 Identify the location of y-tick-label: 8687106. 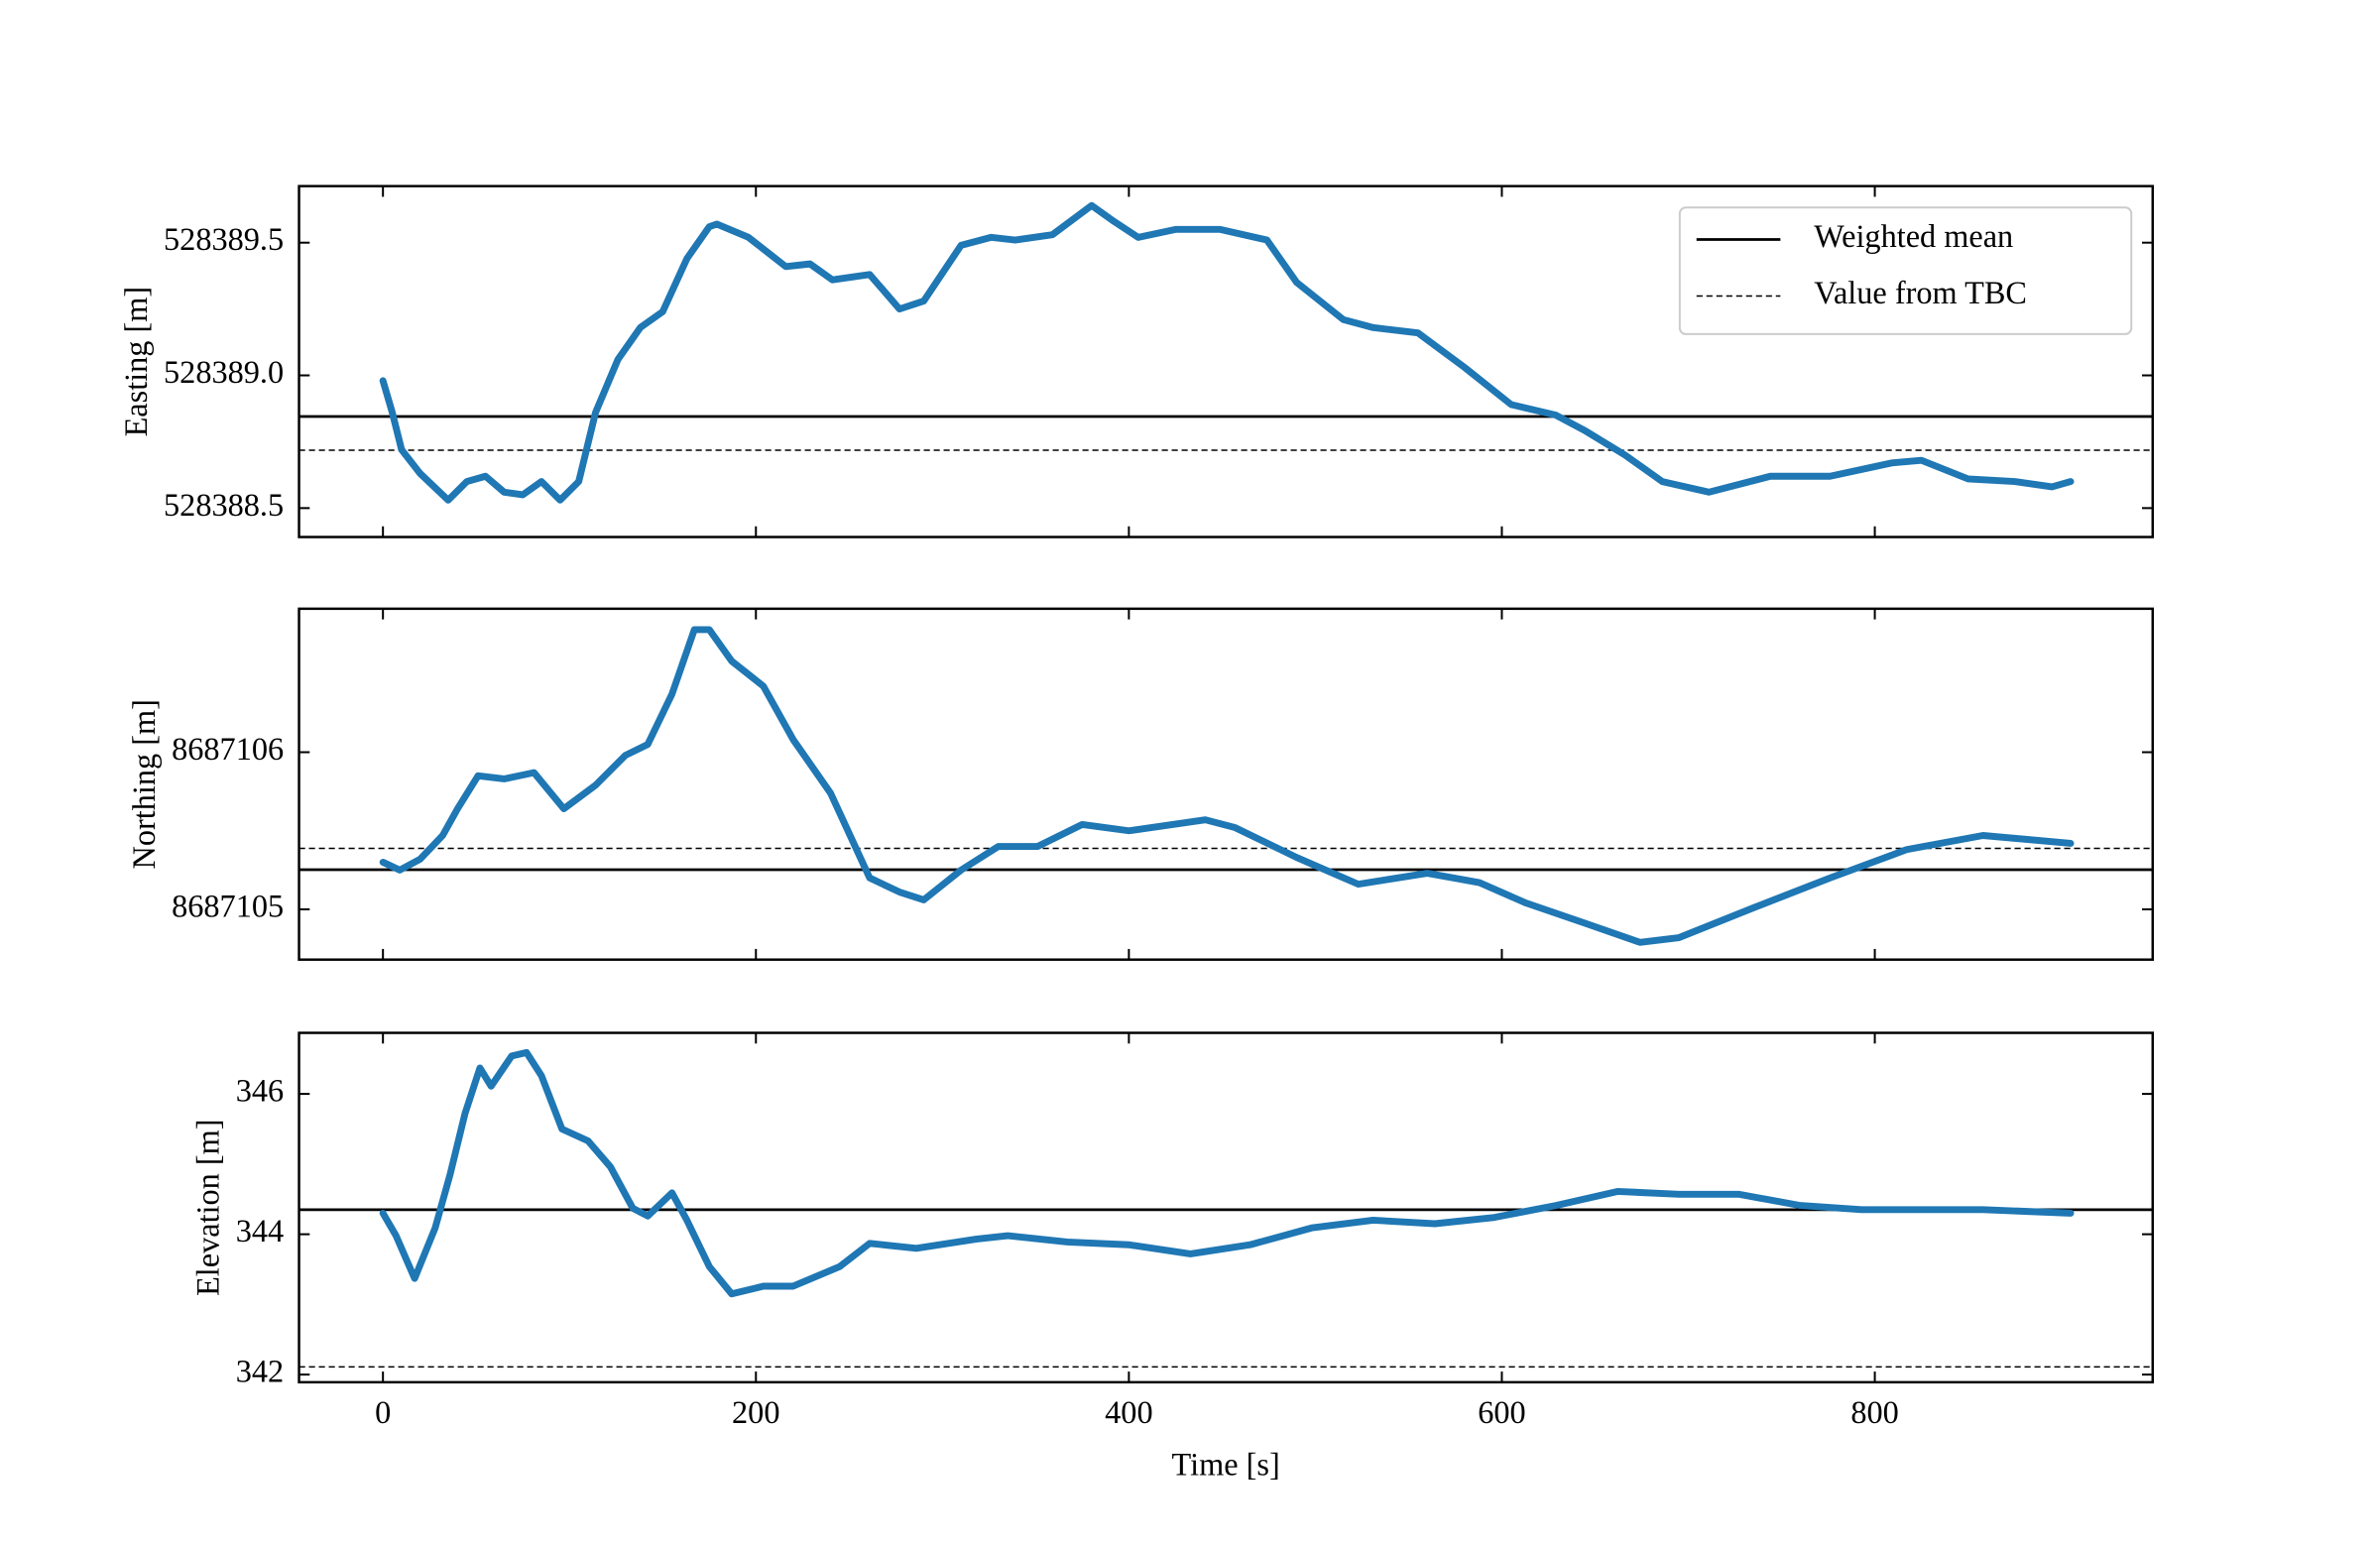
(228, 749).